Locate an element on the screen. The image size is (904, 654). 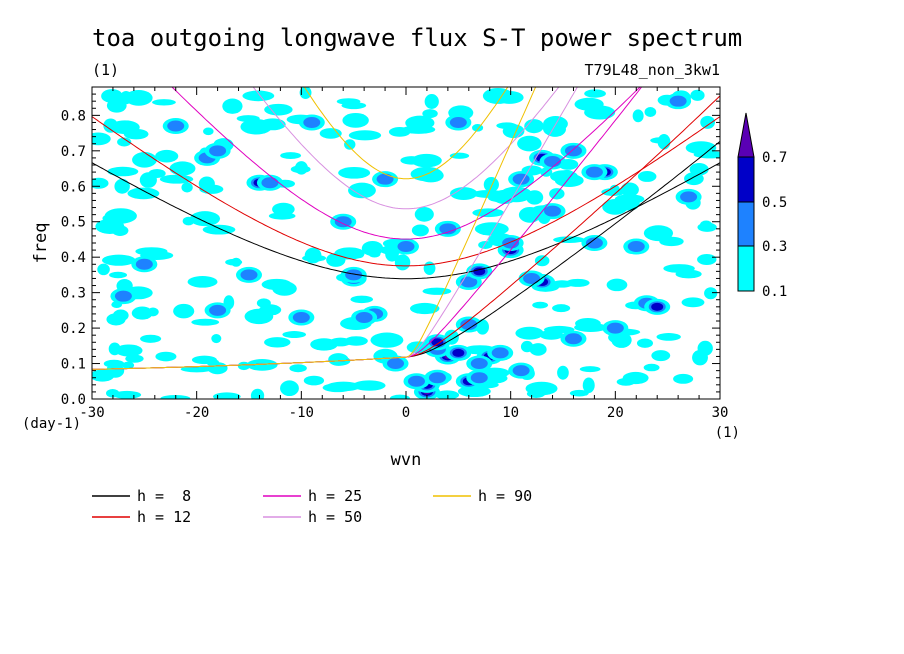
legend: h = 8 h = 12 h = 25 h = 50 h = 90 is located at coordinates (312, 506).